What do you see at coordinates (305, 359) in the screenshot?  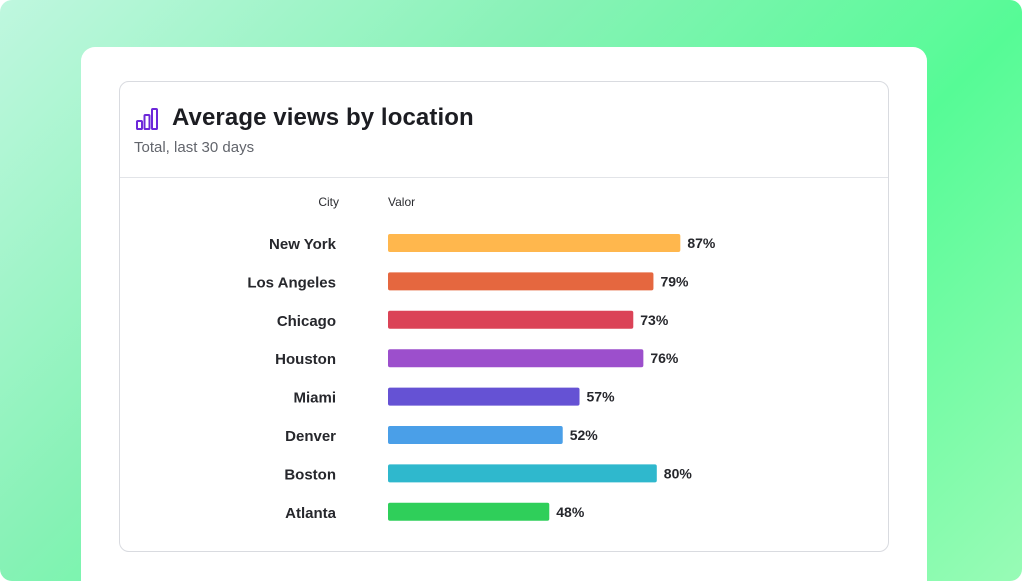 I see `category-label: Houston` at bounding box center [305, 359].